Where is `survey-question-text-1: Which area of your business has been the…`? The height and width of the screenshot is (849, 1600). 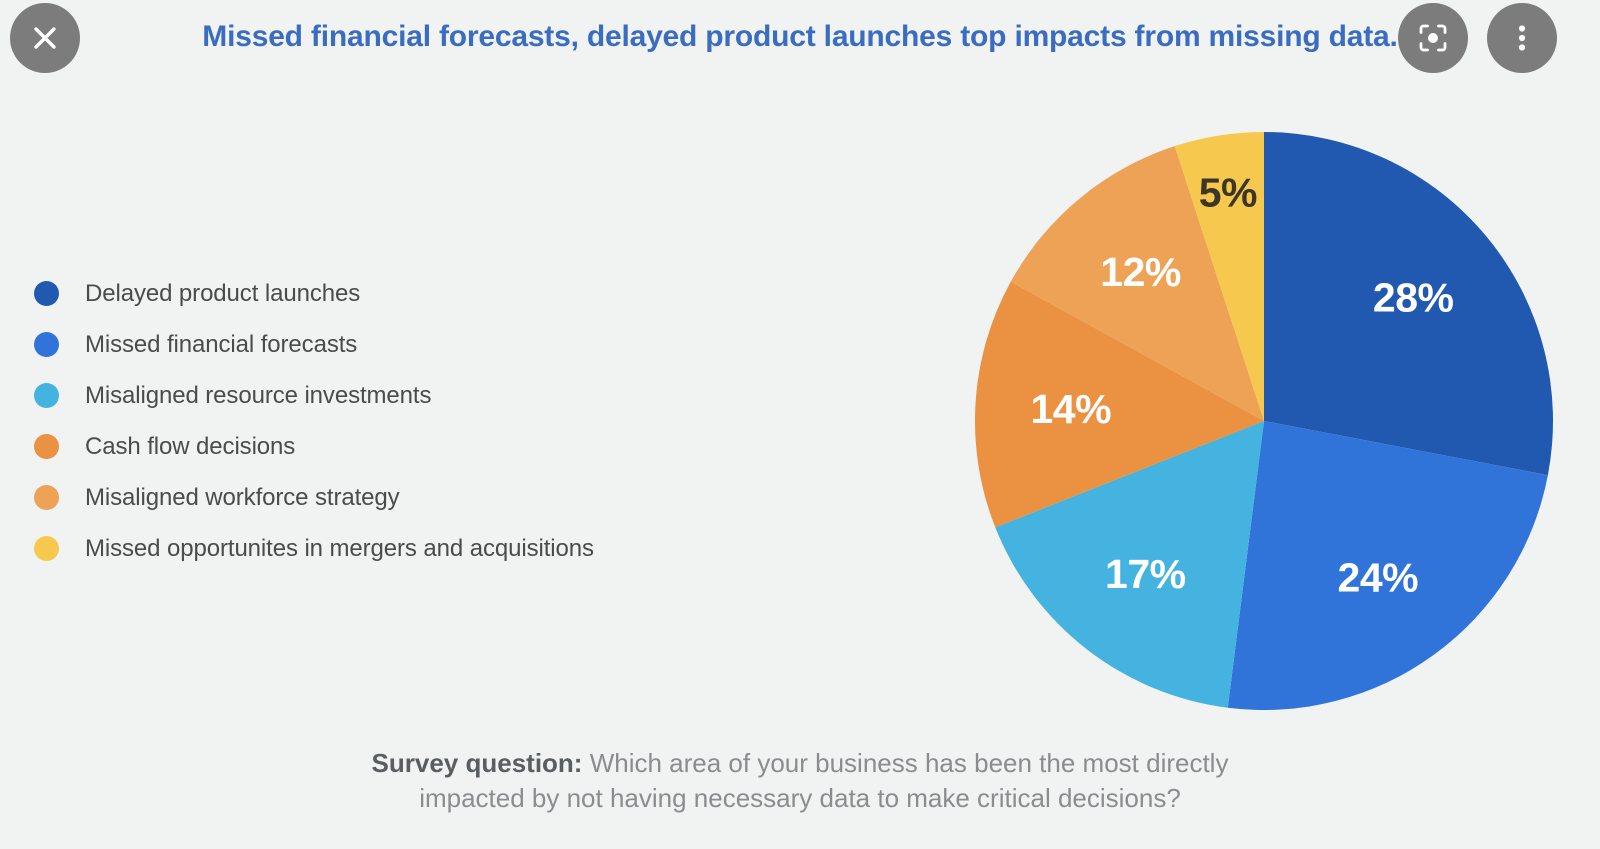
survey-question-text-1: Which area of your business has been the… is located at coordinates (905, 763).